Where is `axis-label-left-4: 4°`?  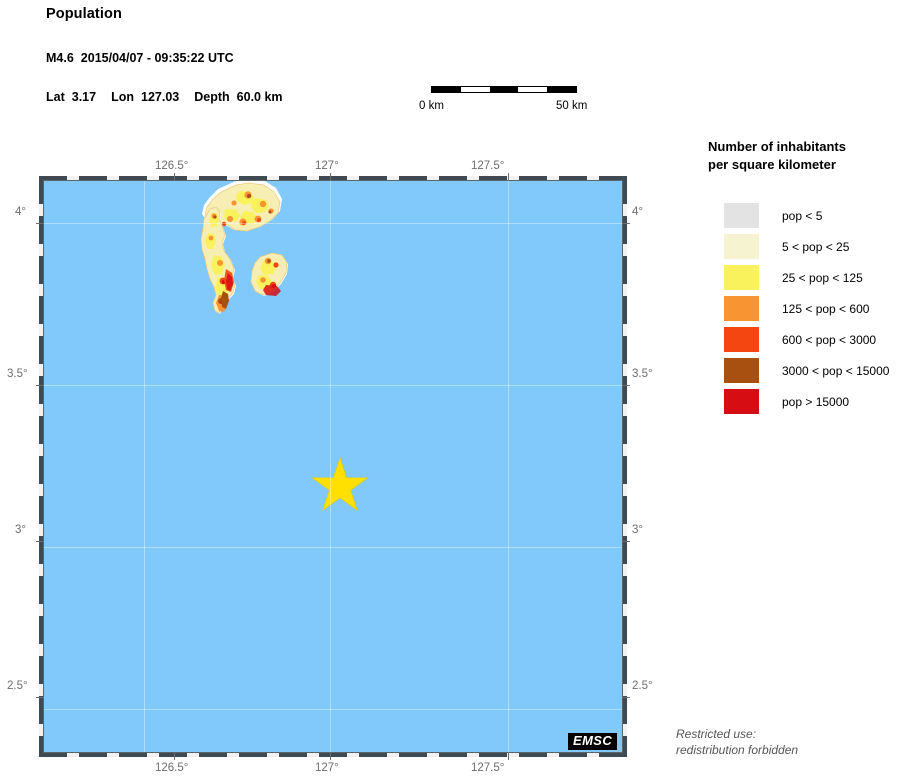
axis-label-left-4: 4° is located at coordinates (20, 212).